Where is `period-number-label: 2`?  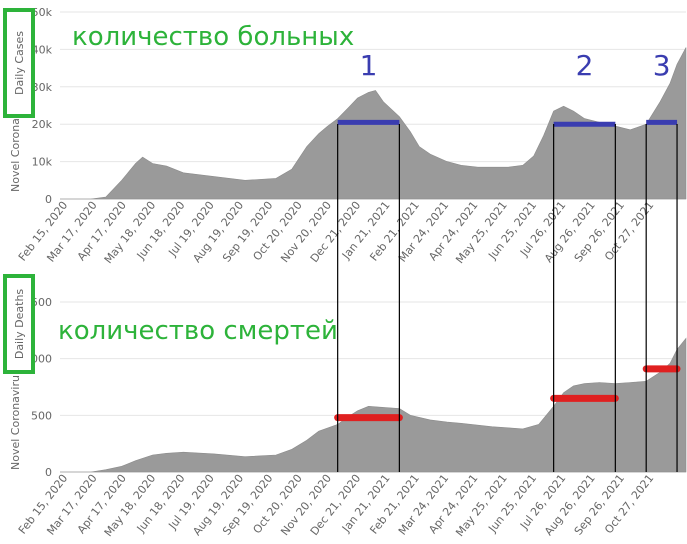 period-number-label: 2 is located at coordinates (585, 65).